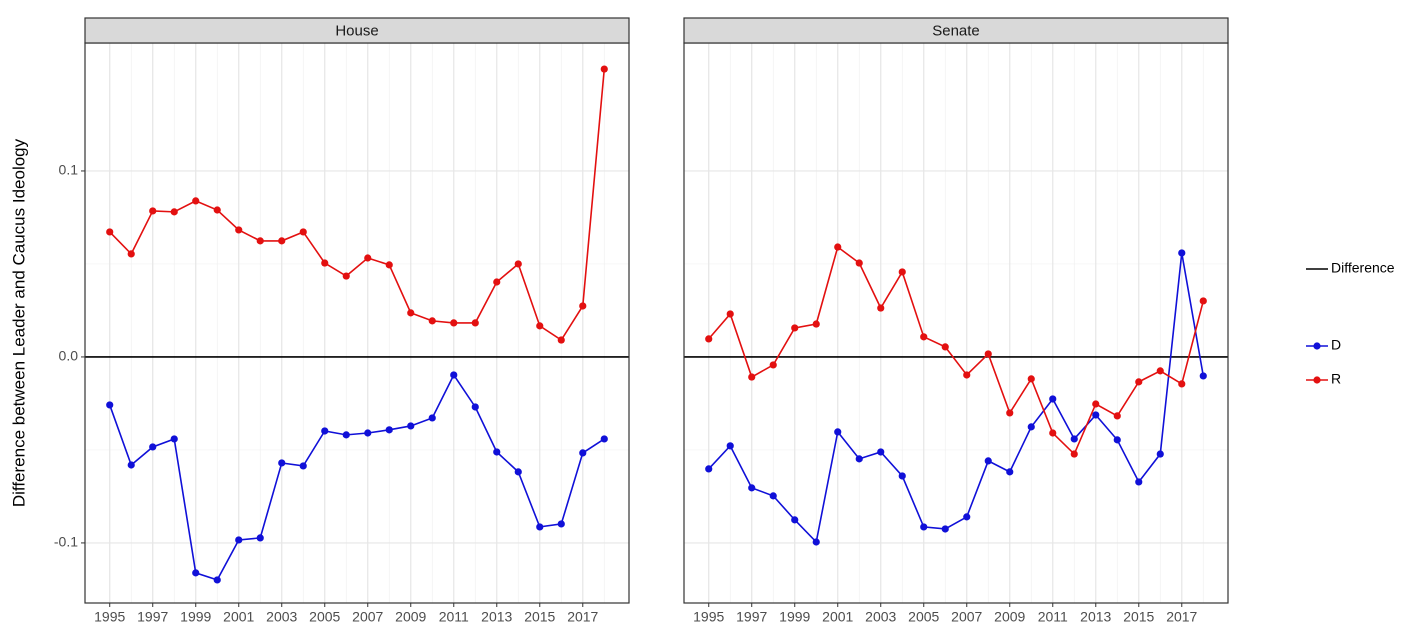  What do you see at coordinates (794, 617) in the screenshot?
I see `x-tick-label: 1999` at bounding box center [794, 617].